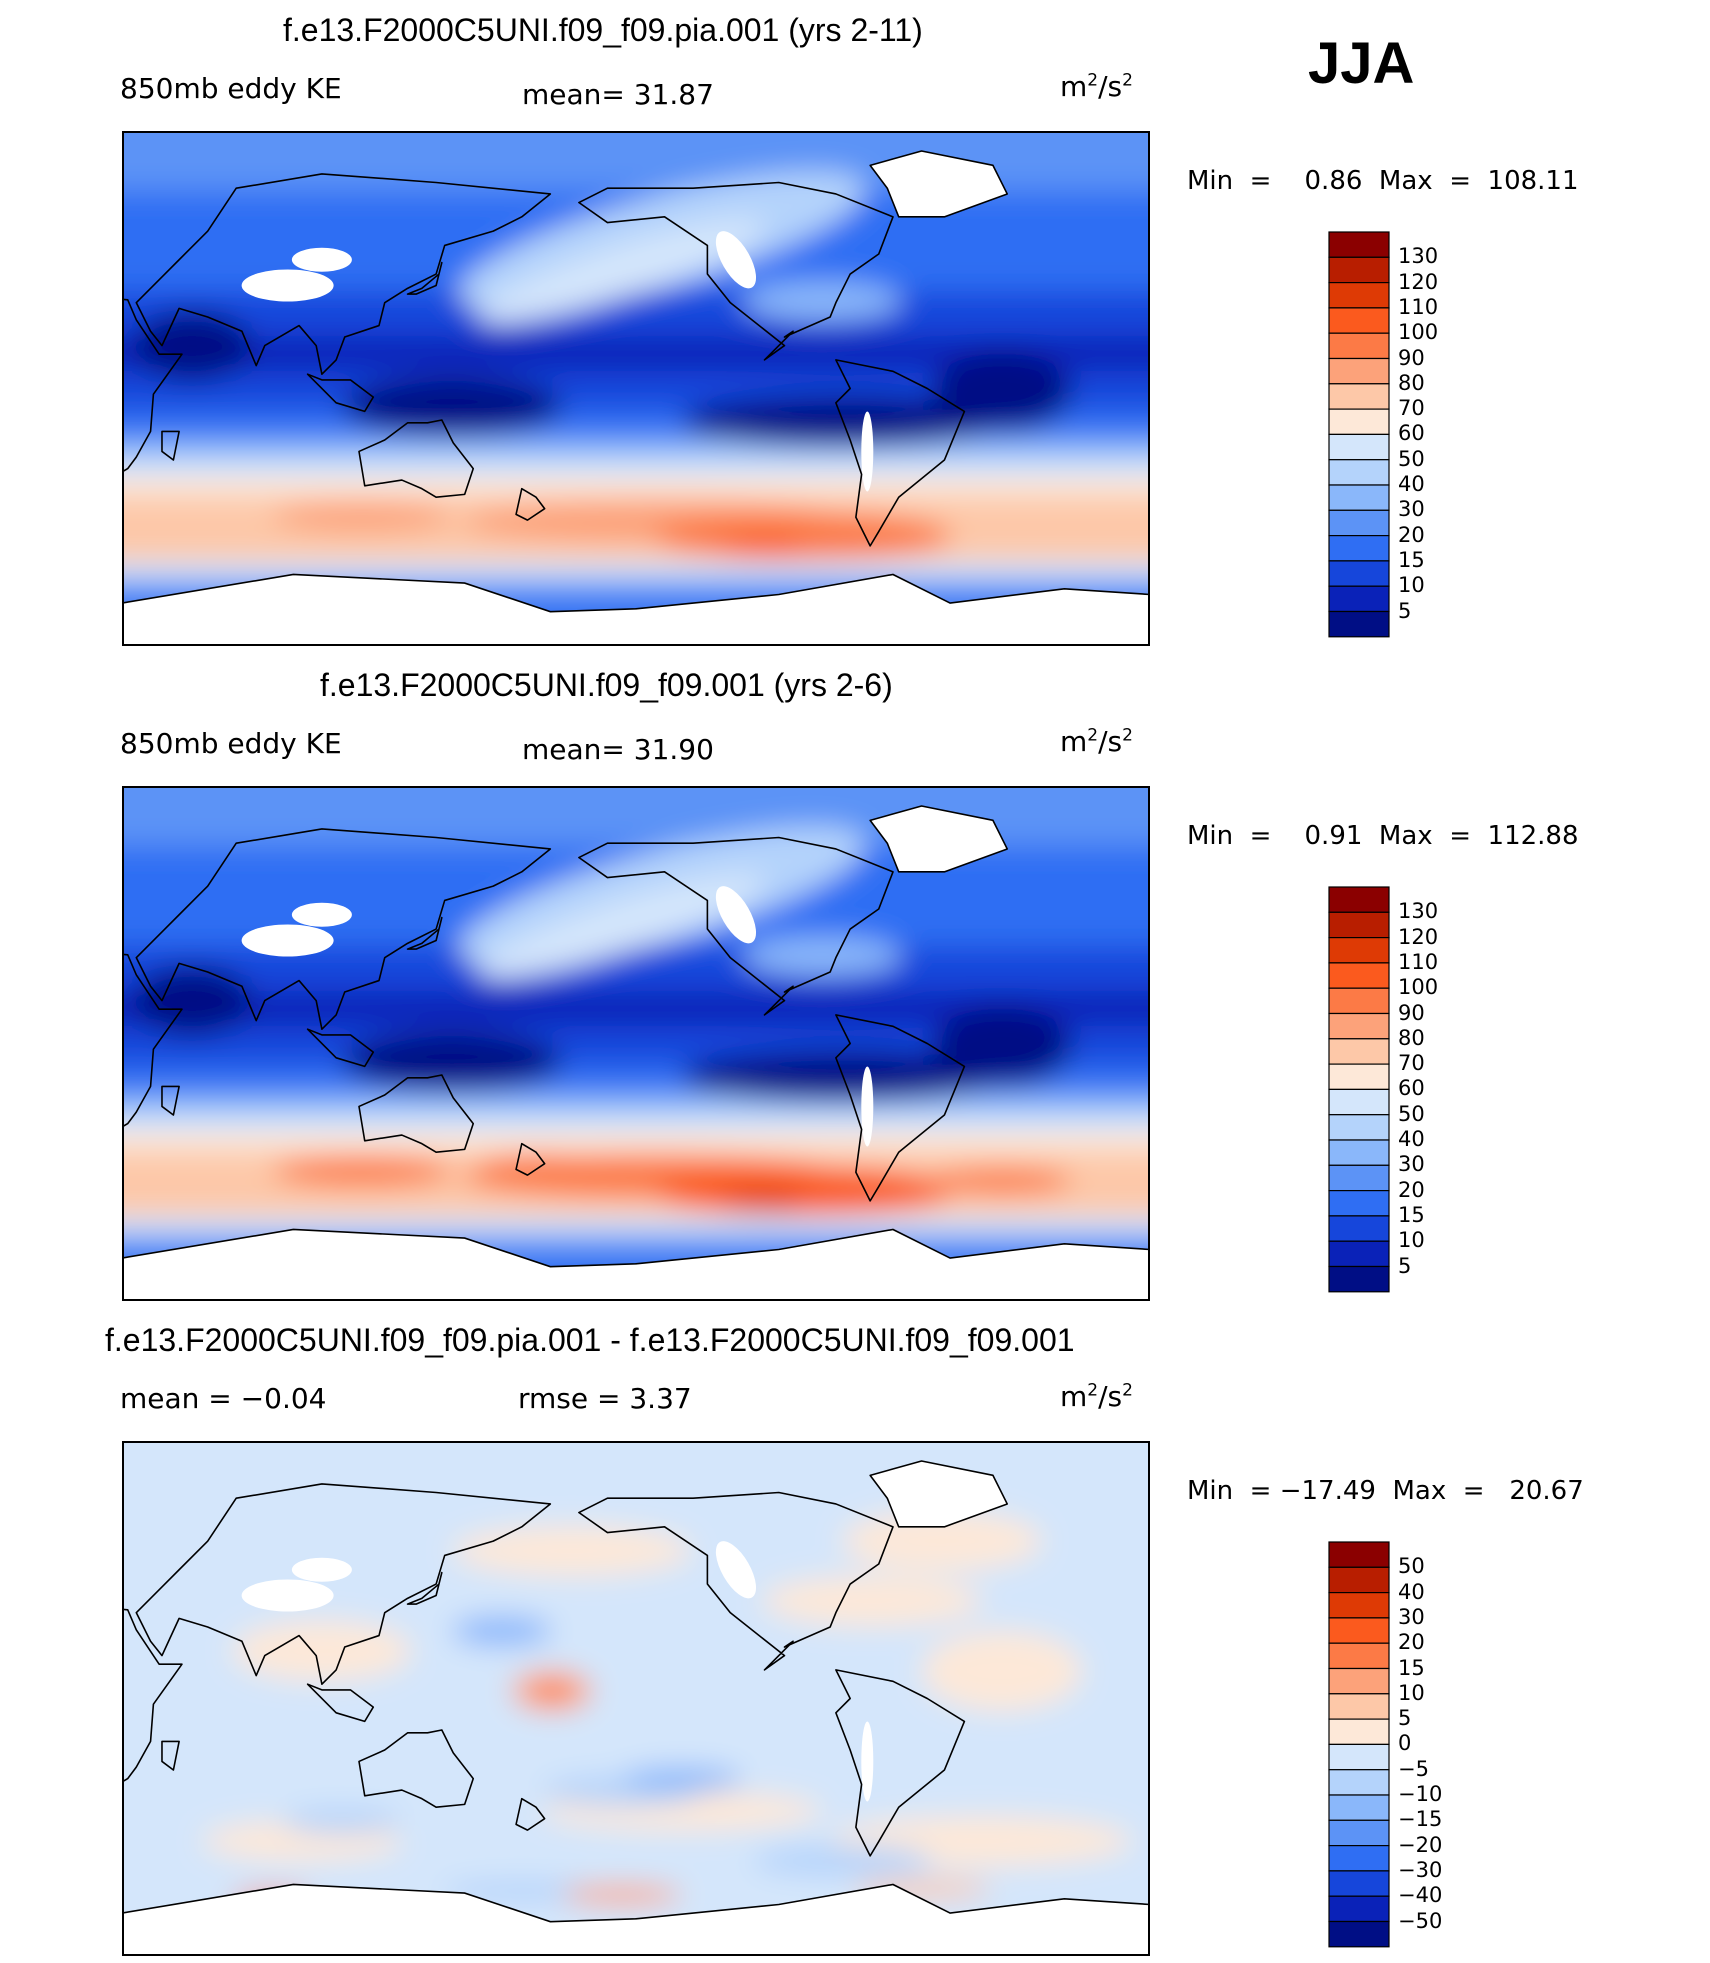  I want to click on colorbar-tick-label: 100, so click(1418, 987).